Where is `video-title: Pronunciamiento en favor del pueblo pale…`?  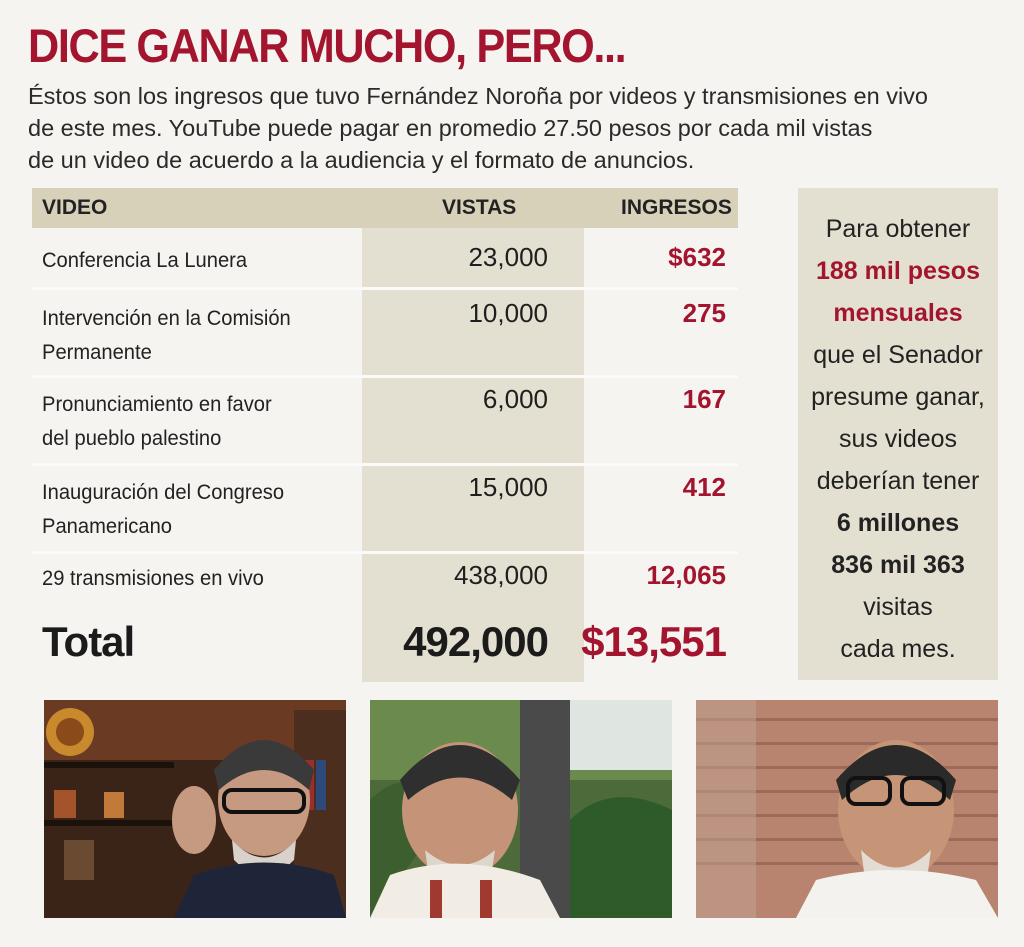
video-title: Pronunciamiento en favor del pueblo pale… is located at coordinates (157, 421).